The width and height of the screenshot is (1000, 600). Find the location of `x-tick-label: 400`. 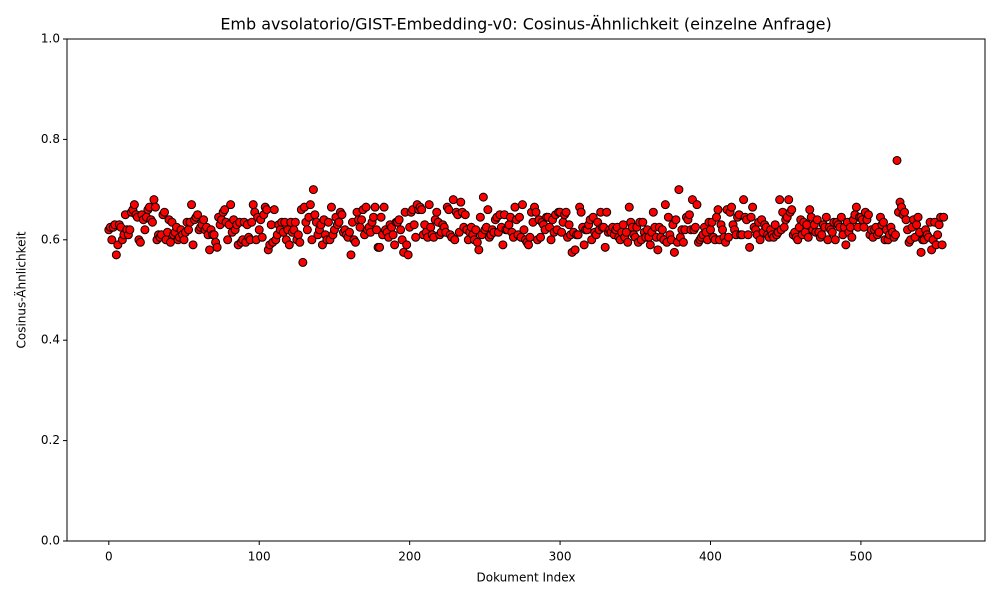

x-tick-label: 400 is located at coordinates (710, 557).